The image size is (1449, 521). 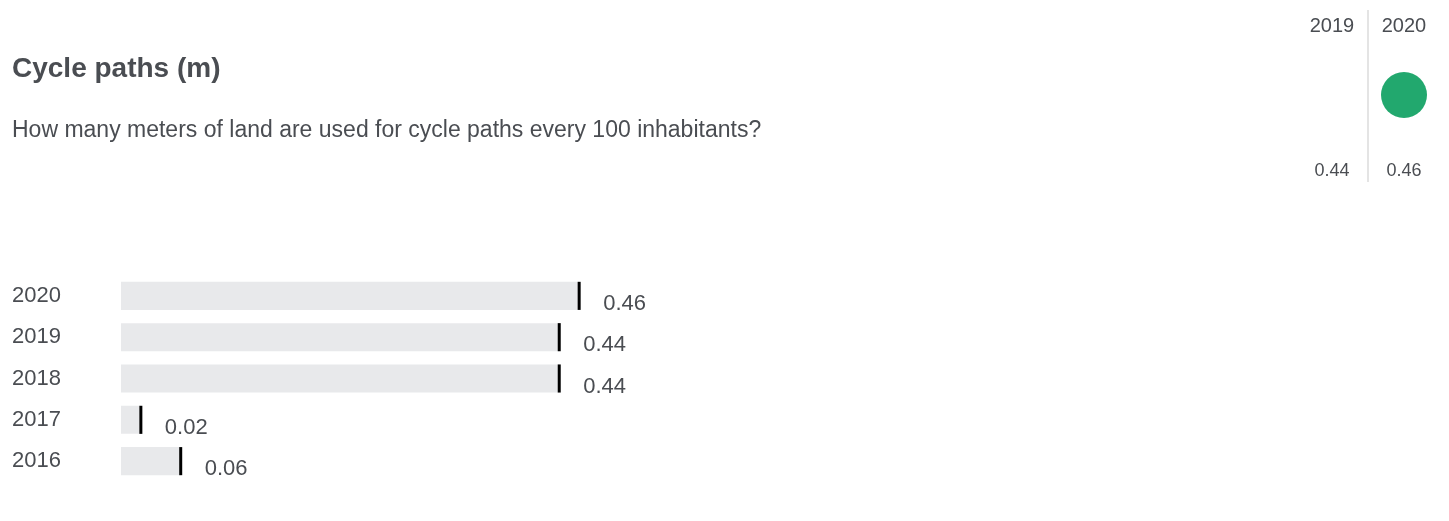 What do you see at coordinates (1332, 25) in the screenshot?
I see `category-label: 2019` at bounding box center [1332, 25].